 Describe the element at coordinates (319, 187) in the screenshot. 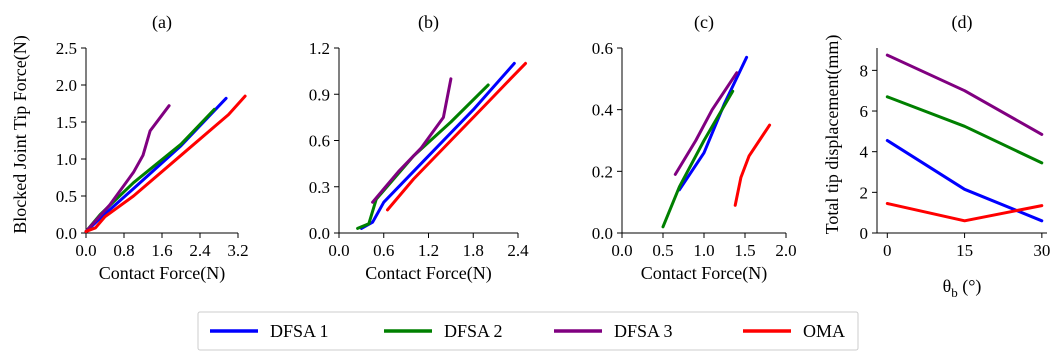

I see `y-tick-label: 0.3` at that location.